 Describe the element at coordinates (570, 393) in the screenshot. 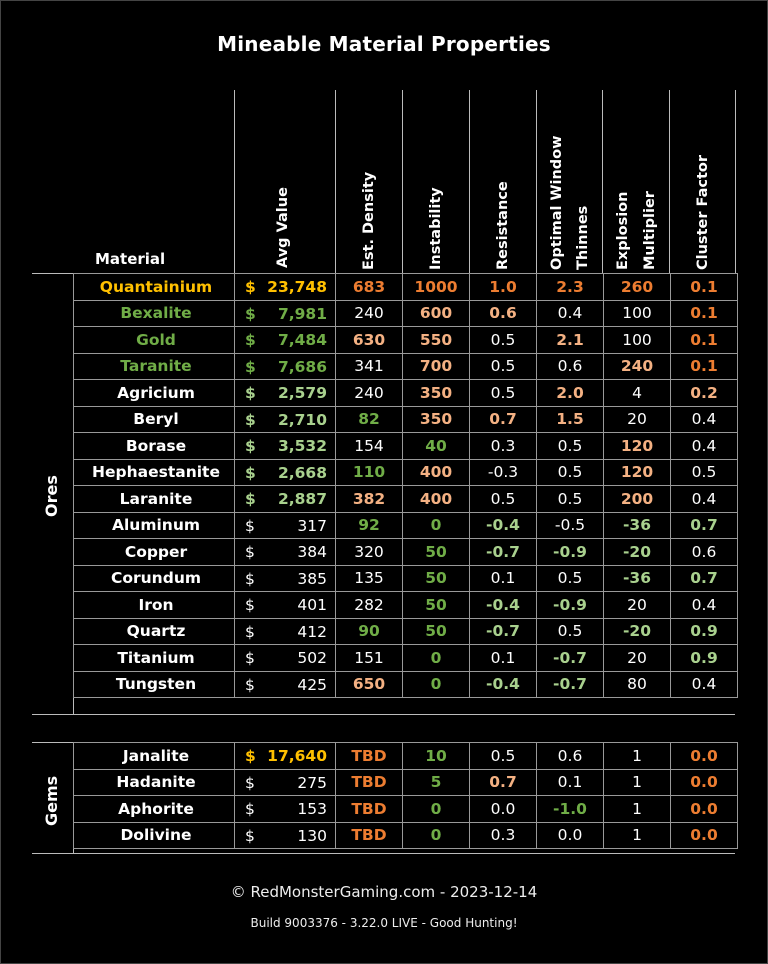

I see `optimal-window-cell: 2.0` at that location.